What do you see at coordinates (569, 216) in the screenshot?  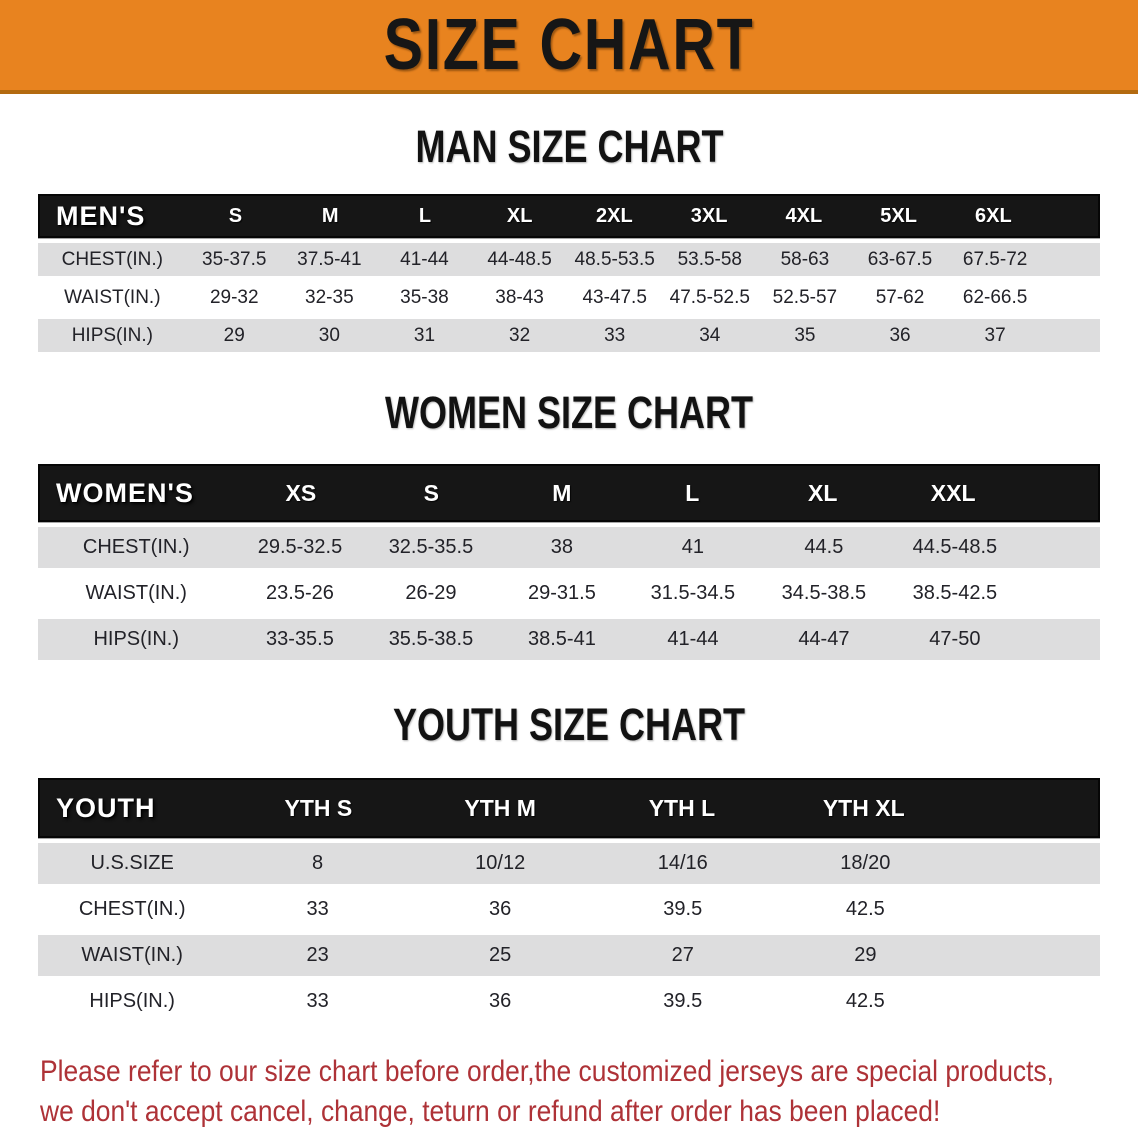 I see `table-header-row: MEN'S S M L XL 2XL 3XL 4XL 5XL 6XL` at bounding box center [569, 216].